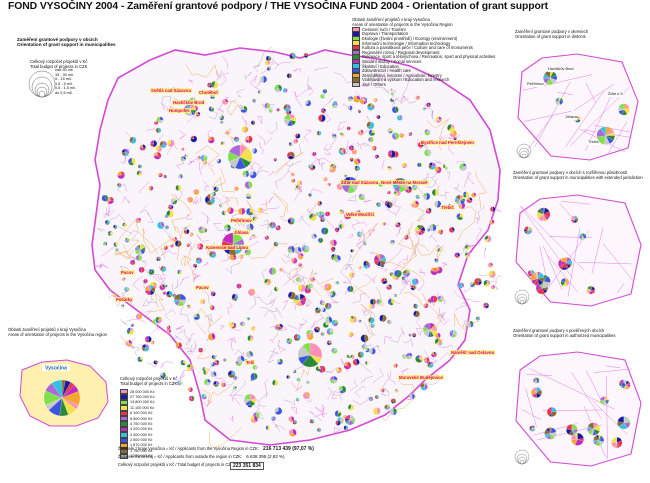 The image size is (650, 483). I want to click on region-amount-row: 11 100 000 Kč, so click(137, 408).